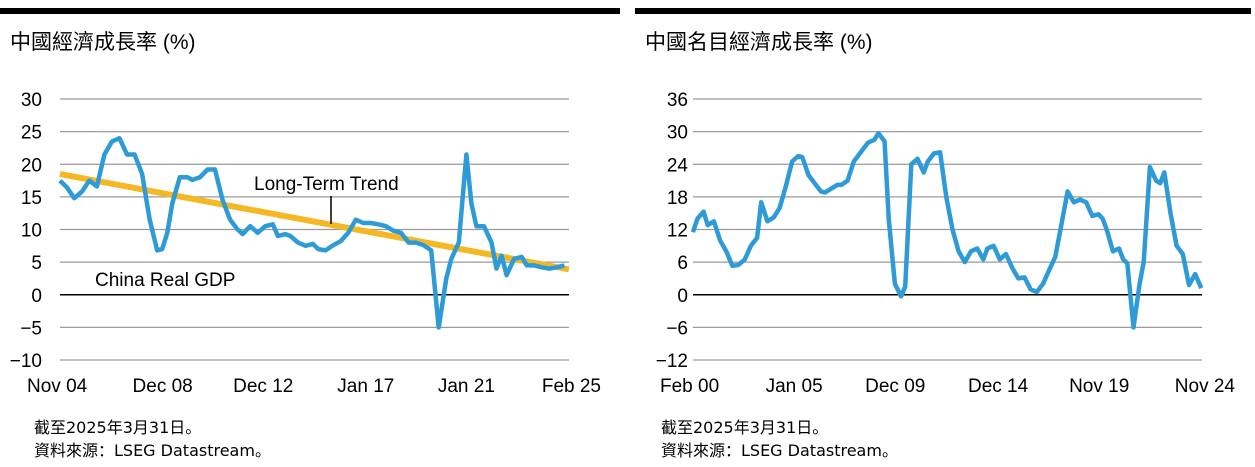 The width and height of the screenshot is (1255, 467). Describe the element at coordinates (677, 198) in the screenshot. I see `right-y-tick-label: 18` at that location.